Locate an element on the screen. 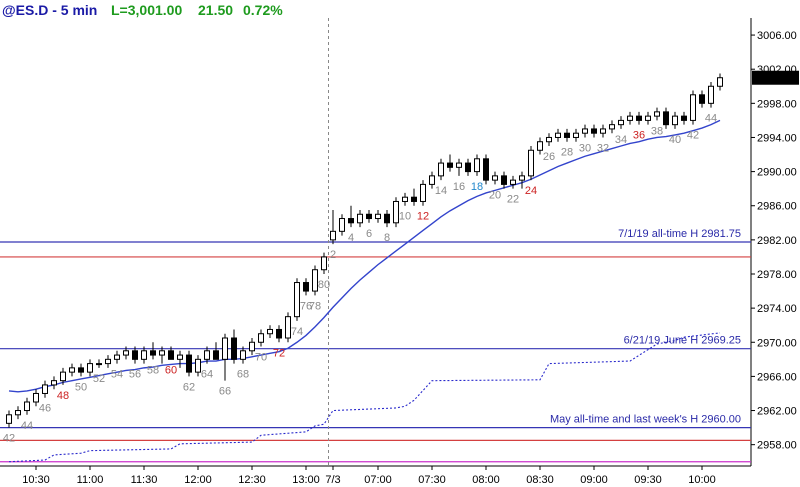 The height and width of the screenshot is (487, 800). bar-count-label: 56 is located at coordinates (135, 375).